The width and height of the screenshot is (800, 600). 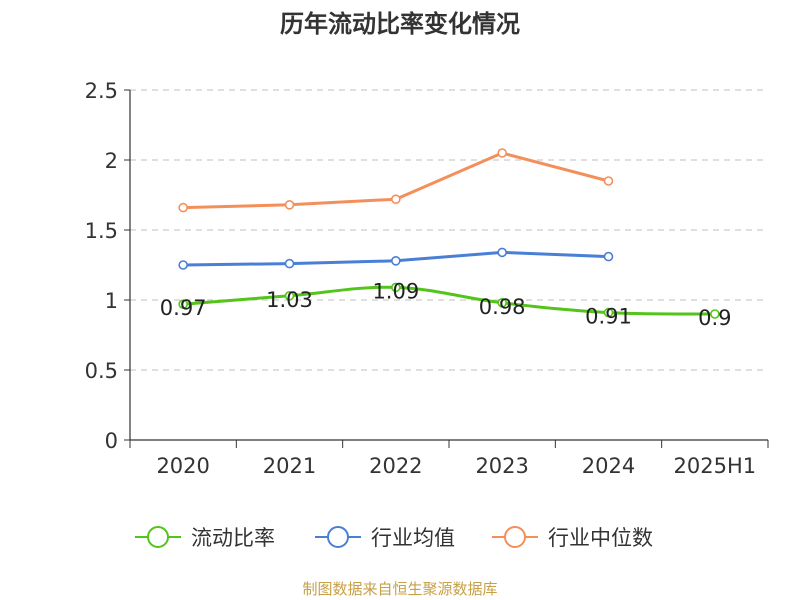 I want to click on y-tick-label: 2.5, so click(x=101, y=91).